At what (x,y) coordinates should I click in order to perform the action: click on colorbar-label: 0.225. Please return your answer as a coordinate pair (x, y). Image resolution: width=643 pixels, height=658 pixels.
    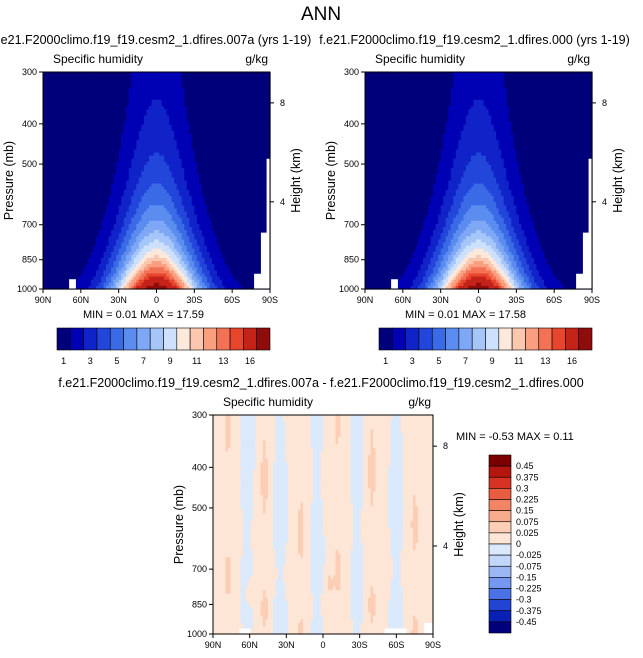
    Looking at the image, I should click on (527, 500).